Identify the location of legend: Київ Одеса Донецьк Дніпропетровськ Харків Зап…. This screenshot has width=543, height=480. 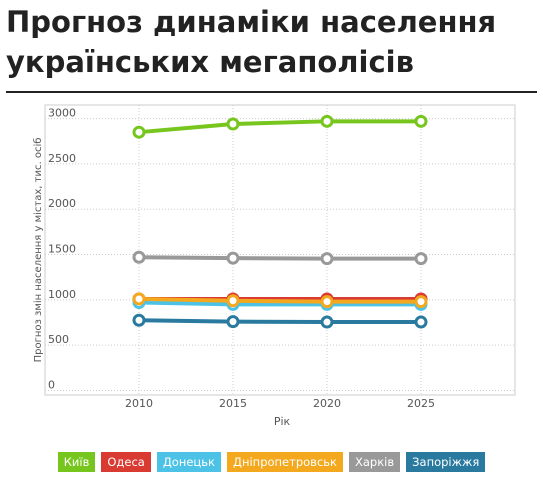
(271, 462).